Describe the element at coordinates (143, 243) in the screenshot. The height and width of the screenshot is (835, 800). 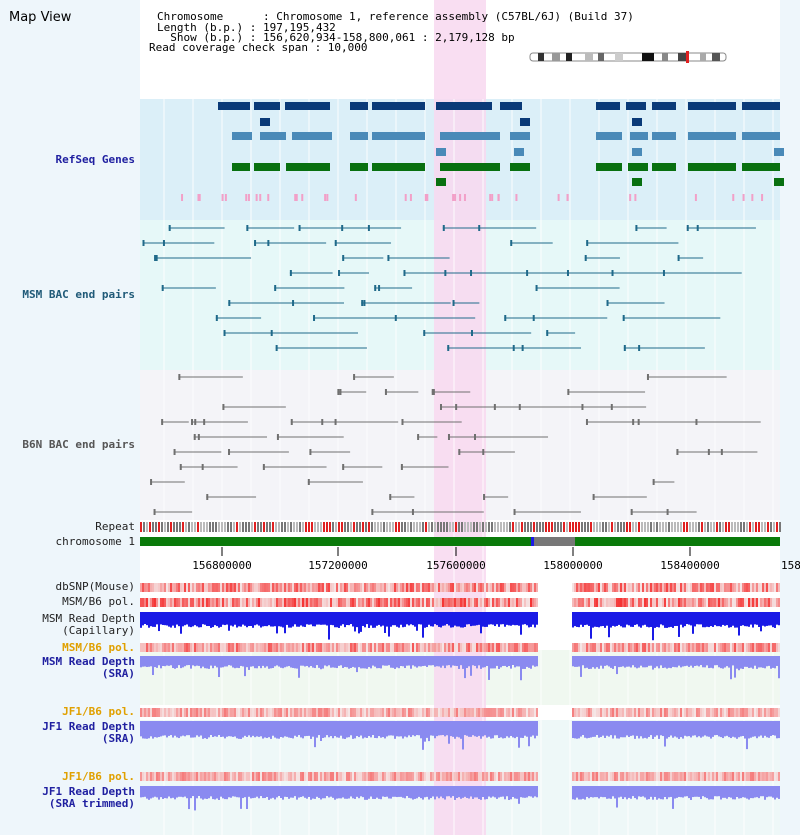
I see `msm-bac-end` at that location.